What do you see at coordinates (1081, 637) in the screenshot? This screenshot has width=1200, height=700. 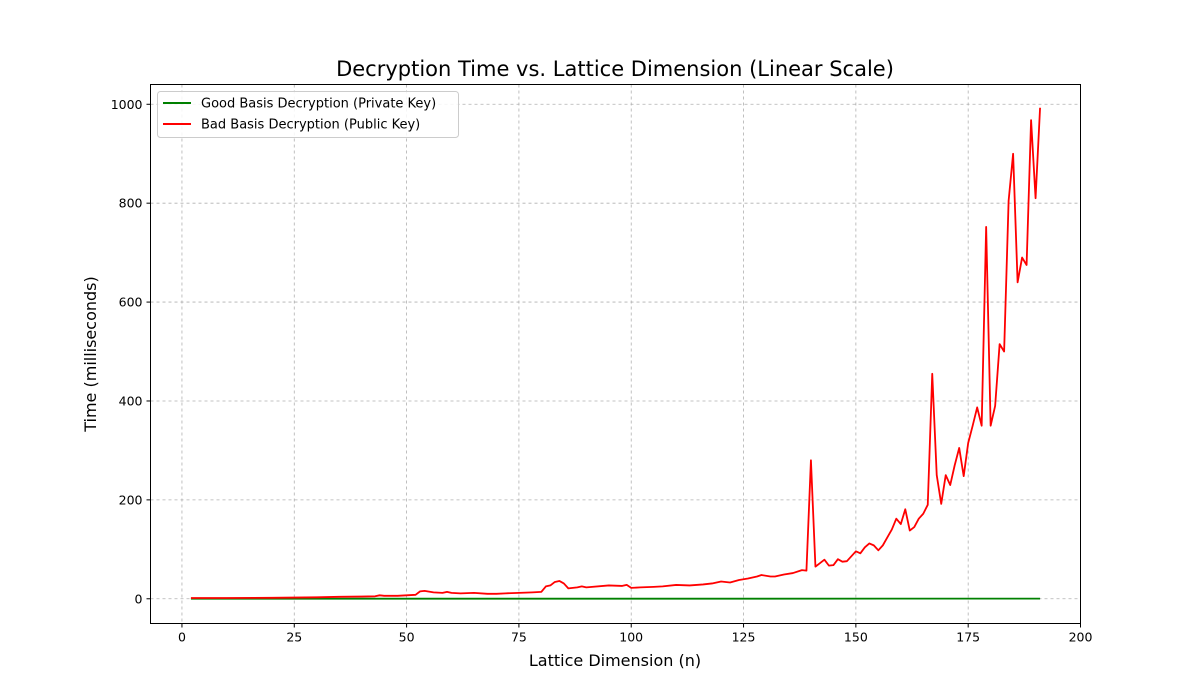 I see `x-tick-label: 200` at bounding box center [1081, 637].